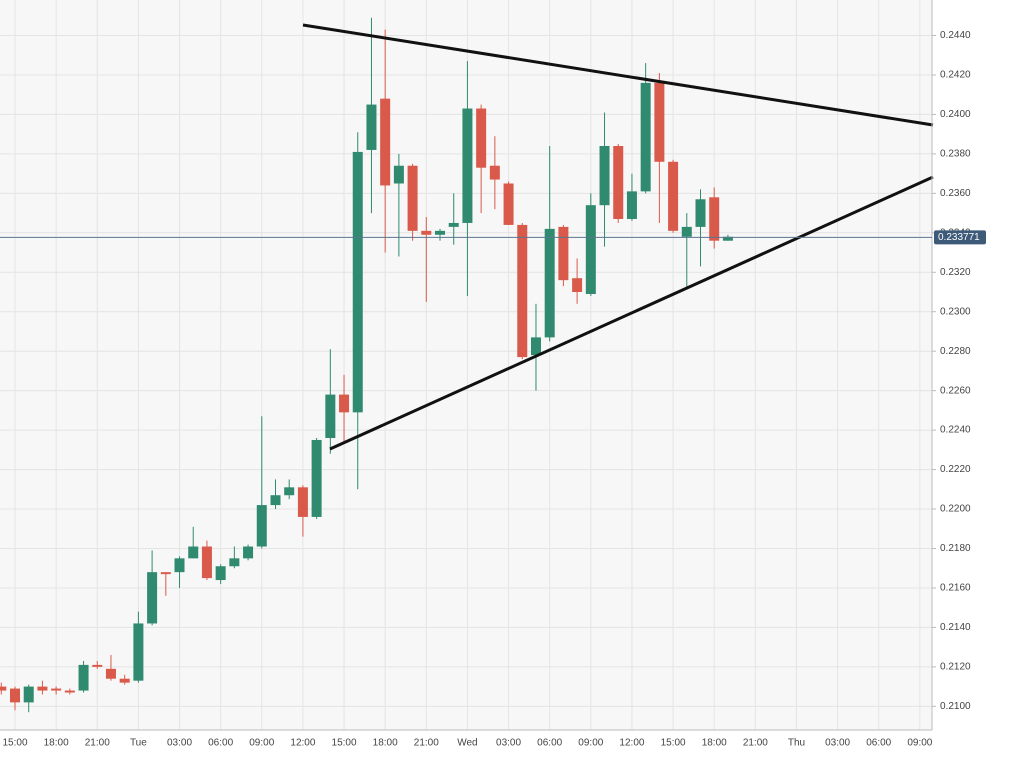 Image resolution: width=1014 pixels, height=764 pixels. What do you see at coordinates (955, 390) in the screenshot?
I see `y-tick-label: 0.2260` at bounding box center [955, 390].